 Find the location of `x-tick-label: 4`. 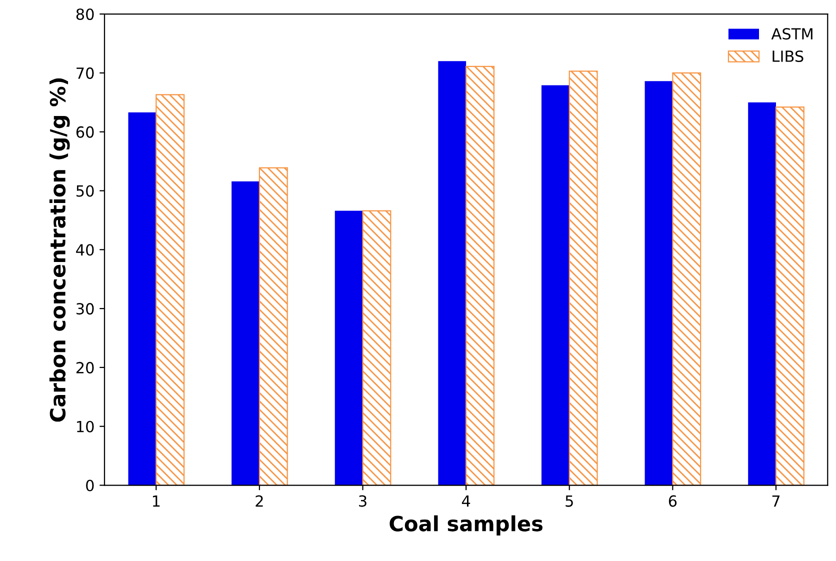

x-tick-label: 4 is located at coordinates (466, 501).